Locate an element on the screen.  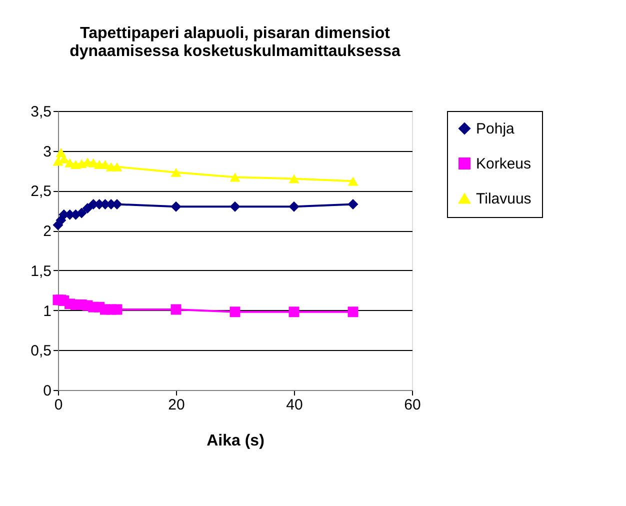
y-tick-label: 2 is located at coordinates (47, 231).